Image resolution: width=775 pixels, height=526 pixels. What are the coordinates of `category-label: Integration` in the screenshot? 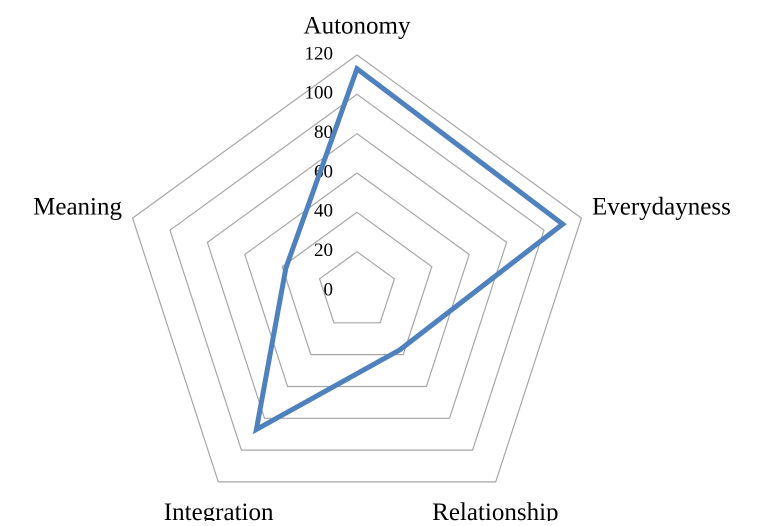 It's located at (219, 510).